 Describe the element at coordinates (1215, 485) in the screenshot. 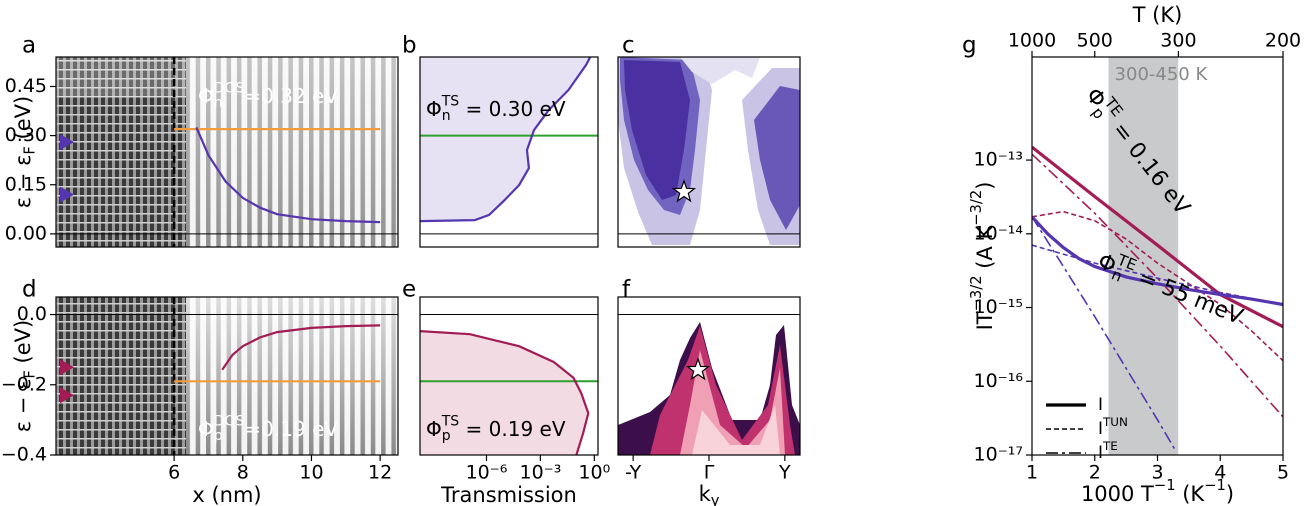

I see `label-part: −1` at that location.